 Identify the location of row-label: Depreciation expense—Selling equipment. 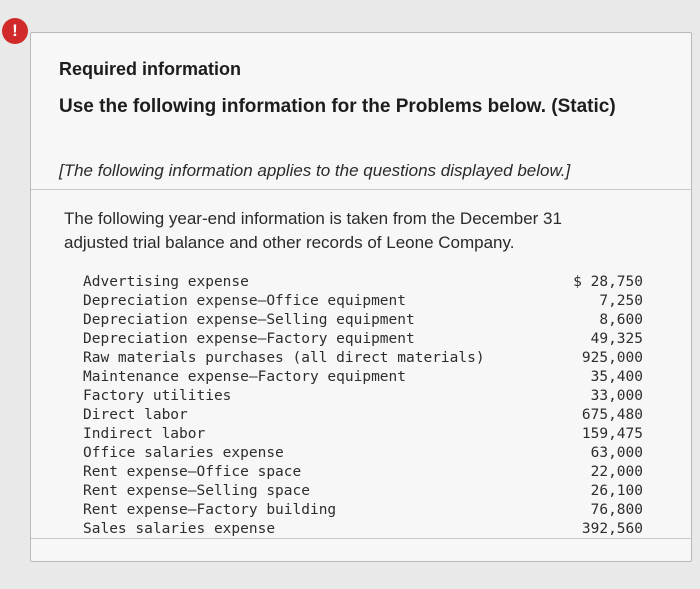
(249, 320).